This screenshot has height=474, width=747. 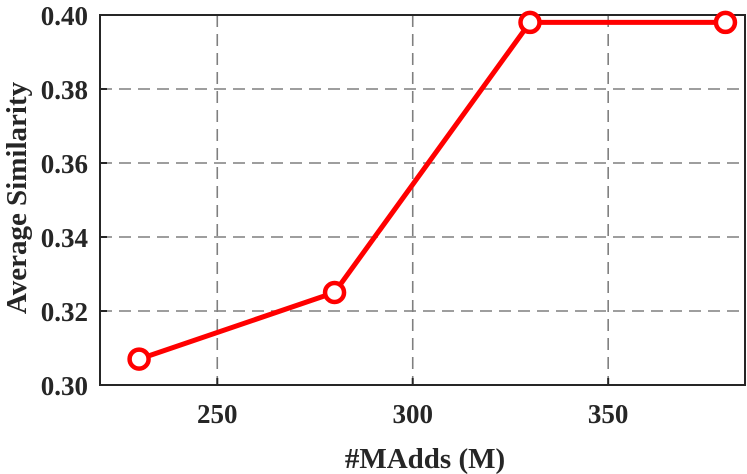 I want to click on y-axis-label: Average Similarity, so click(x=17, y=197).